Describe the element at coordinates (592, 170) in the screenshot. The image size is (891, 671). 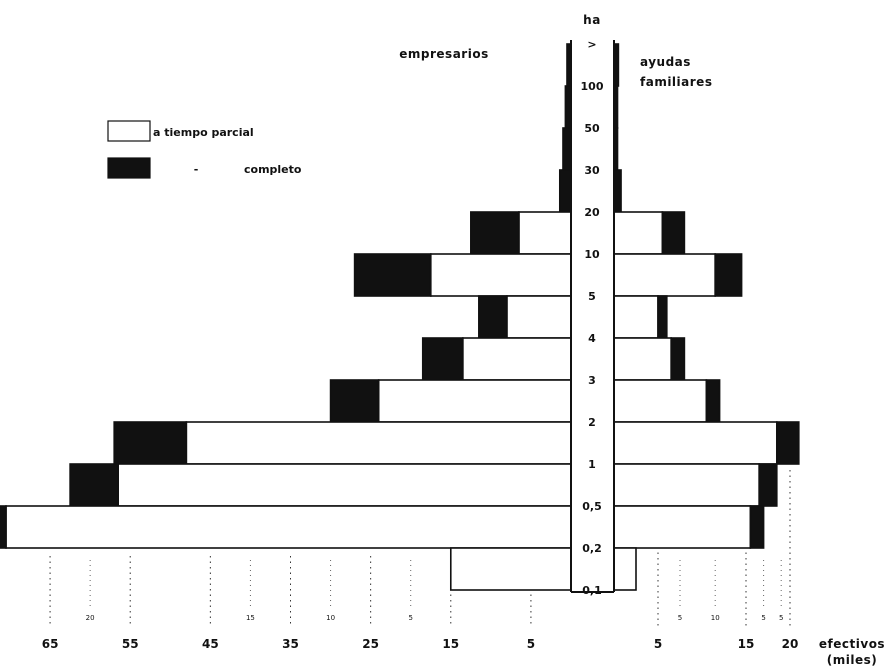
I see `class-label: 30` at that location.